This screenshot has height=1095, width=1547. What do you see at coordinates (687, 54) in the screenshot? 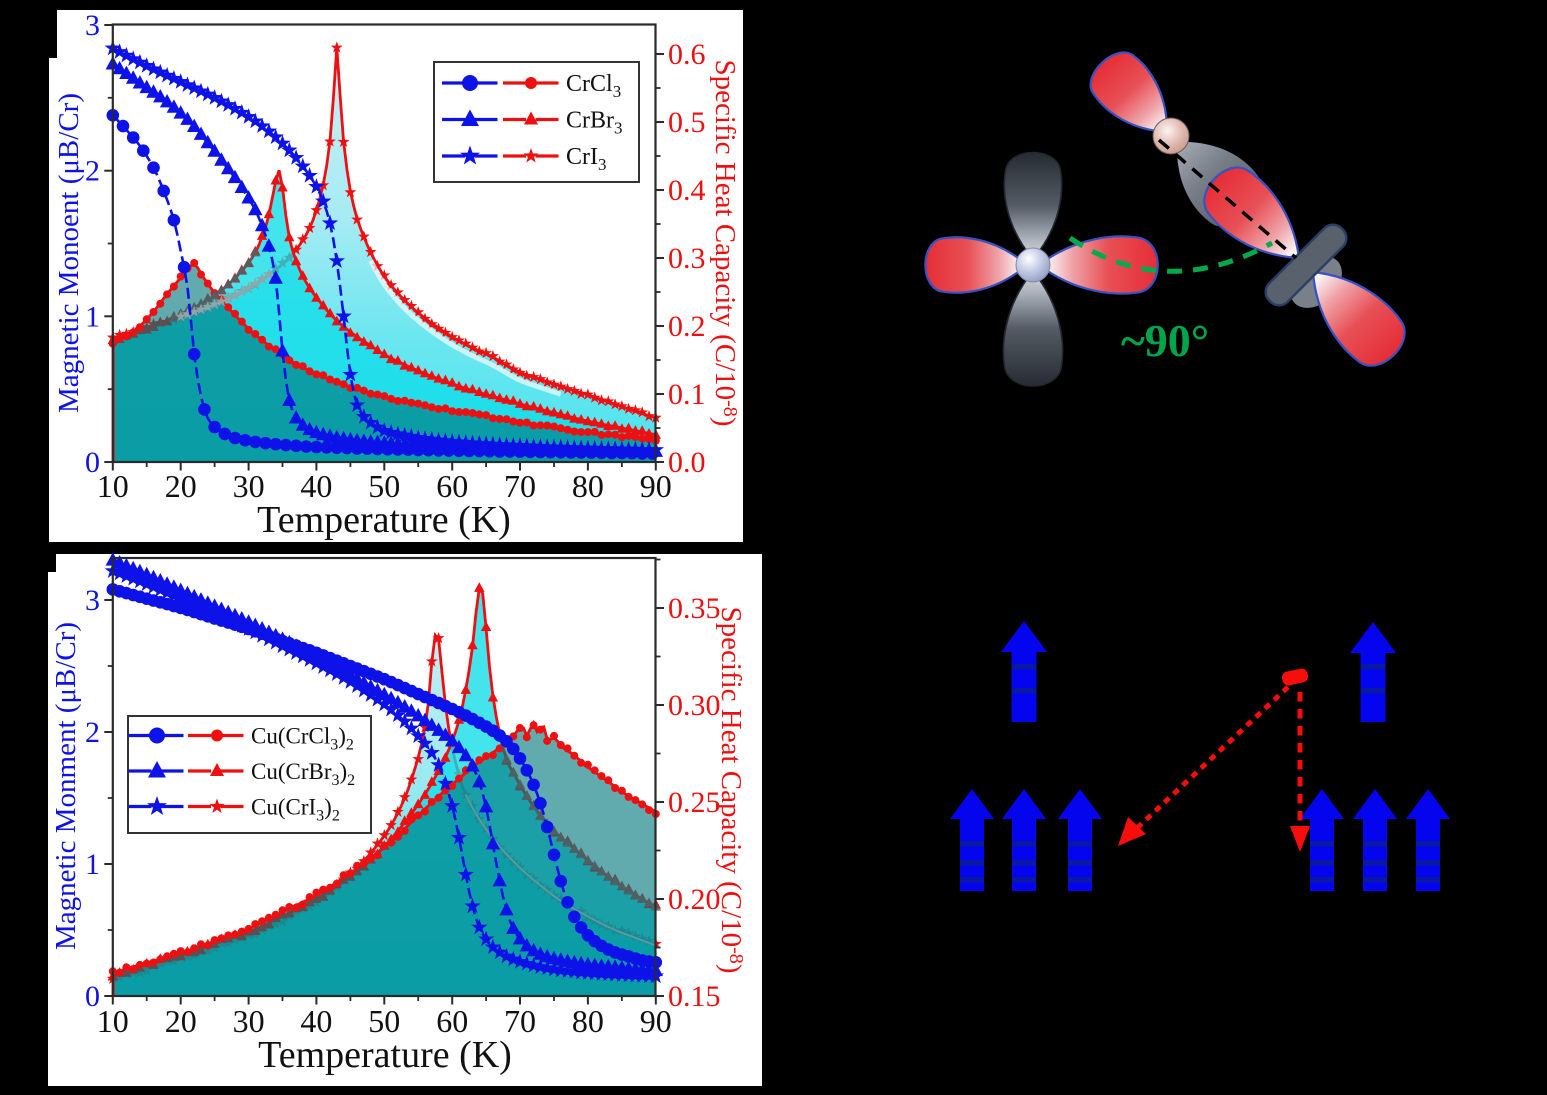
I see `svg-text: 0.6` at bounding box center [687, 54].